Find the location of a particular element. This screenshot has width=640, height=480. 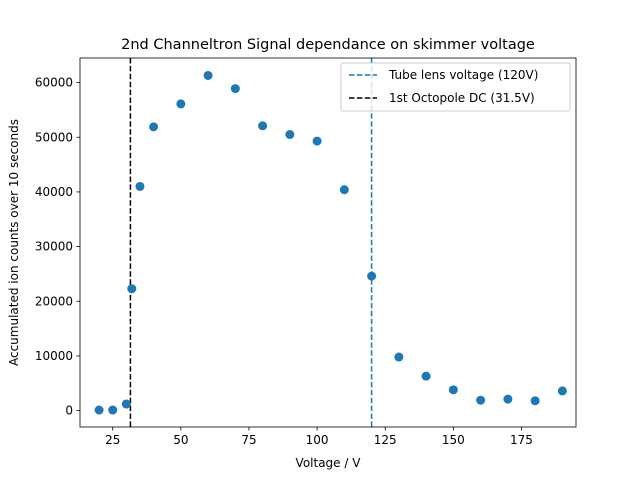

y-tick-label: 10000 is located at coordinates (54, 356).